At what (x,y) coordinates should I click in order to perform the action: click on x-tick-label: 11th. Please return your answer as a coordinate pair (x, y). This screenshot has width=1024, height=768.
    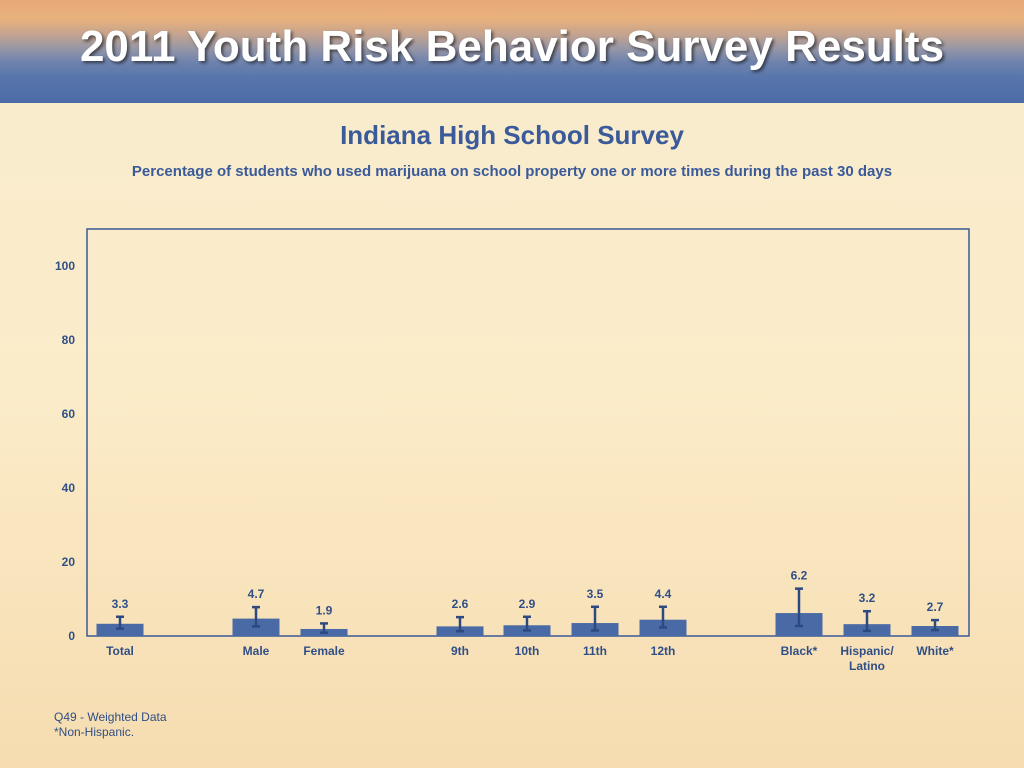
    Looking at the image, I should click on (595, 651).